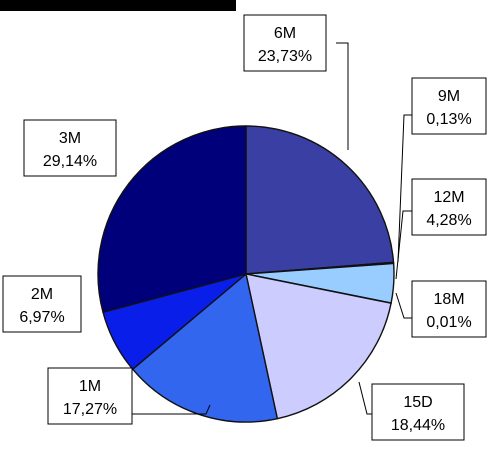 The height and width of the screenshot is (450, 502). Describe the element at coordinates (70, 138) in the screenshot. I see `slice-category-label: 3M` at that location.